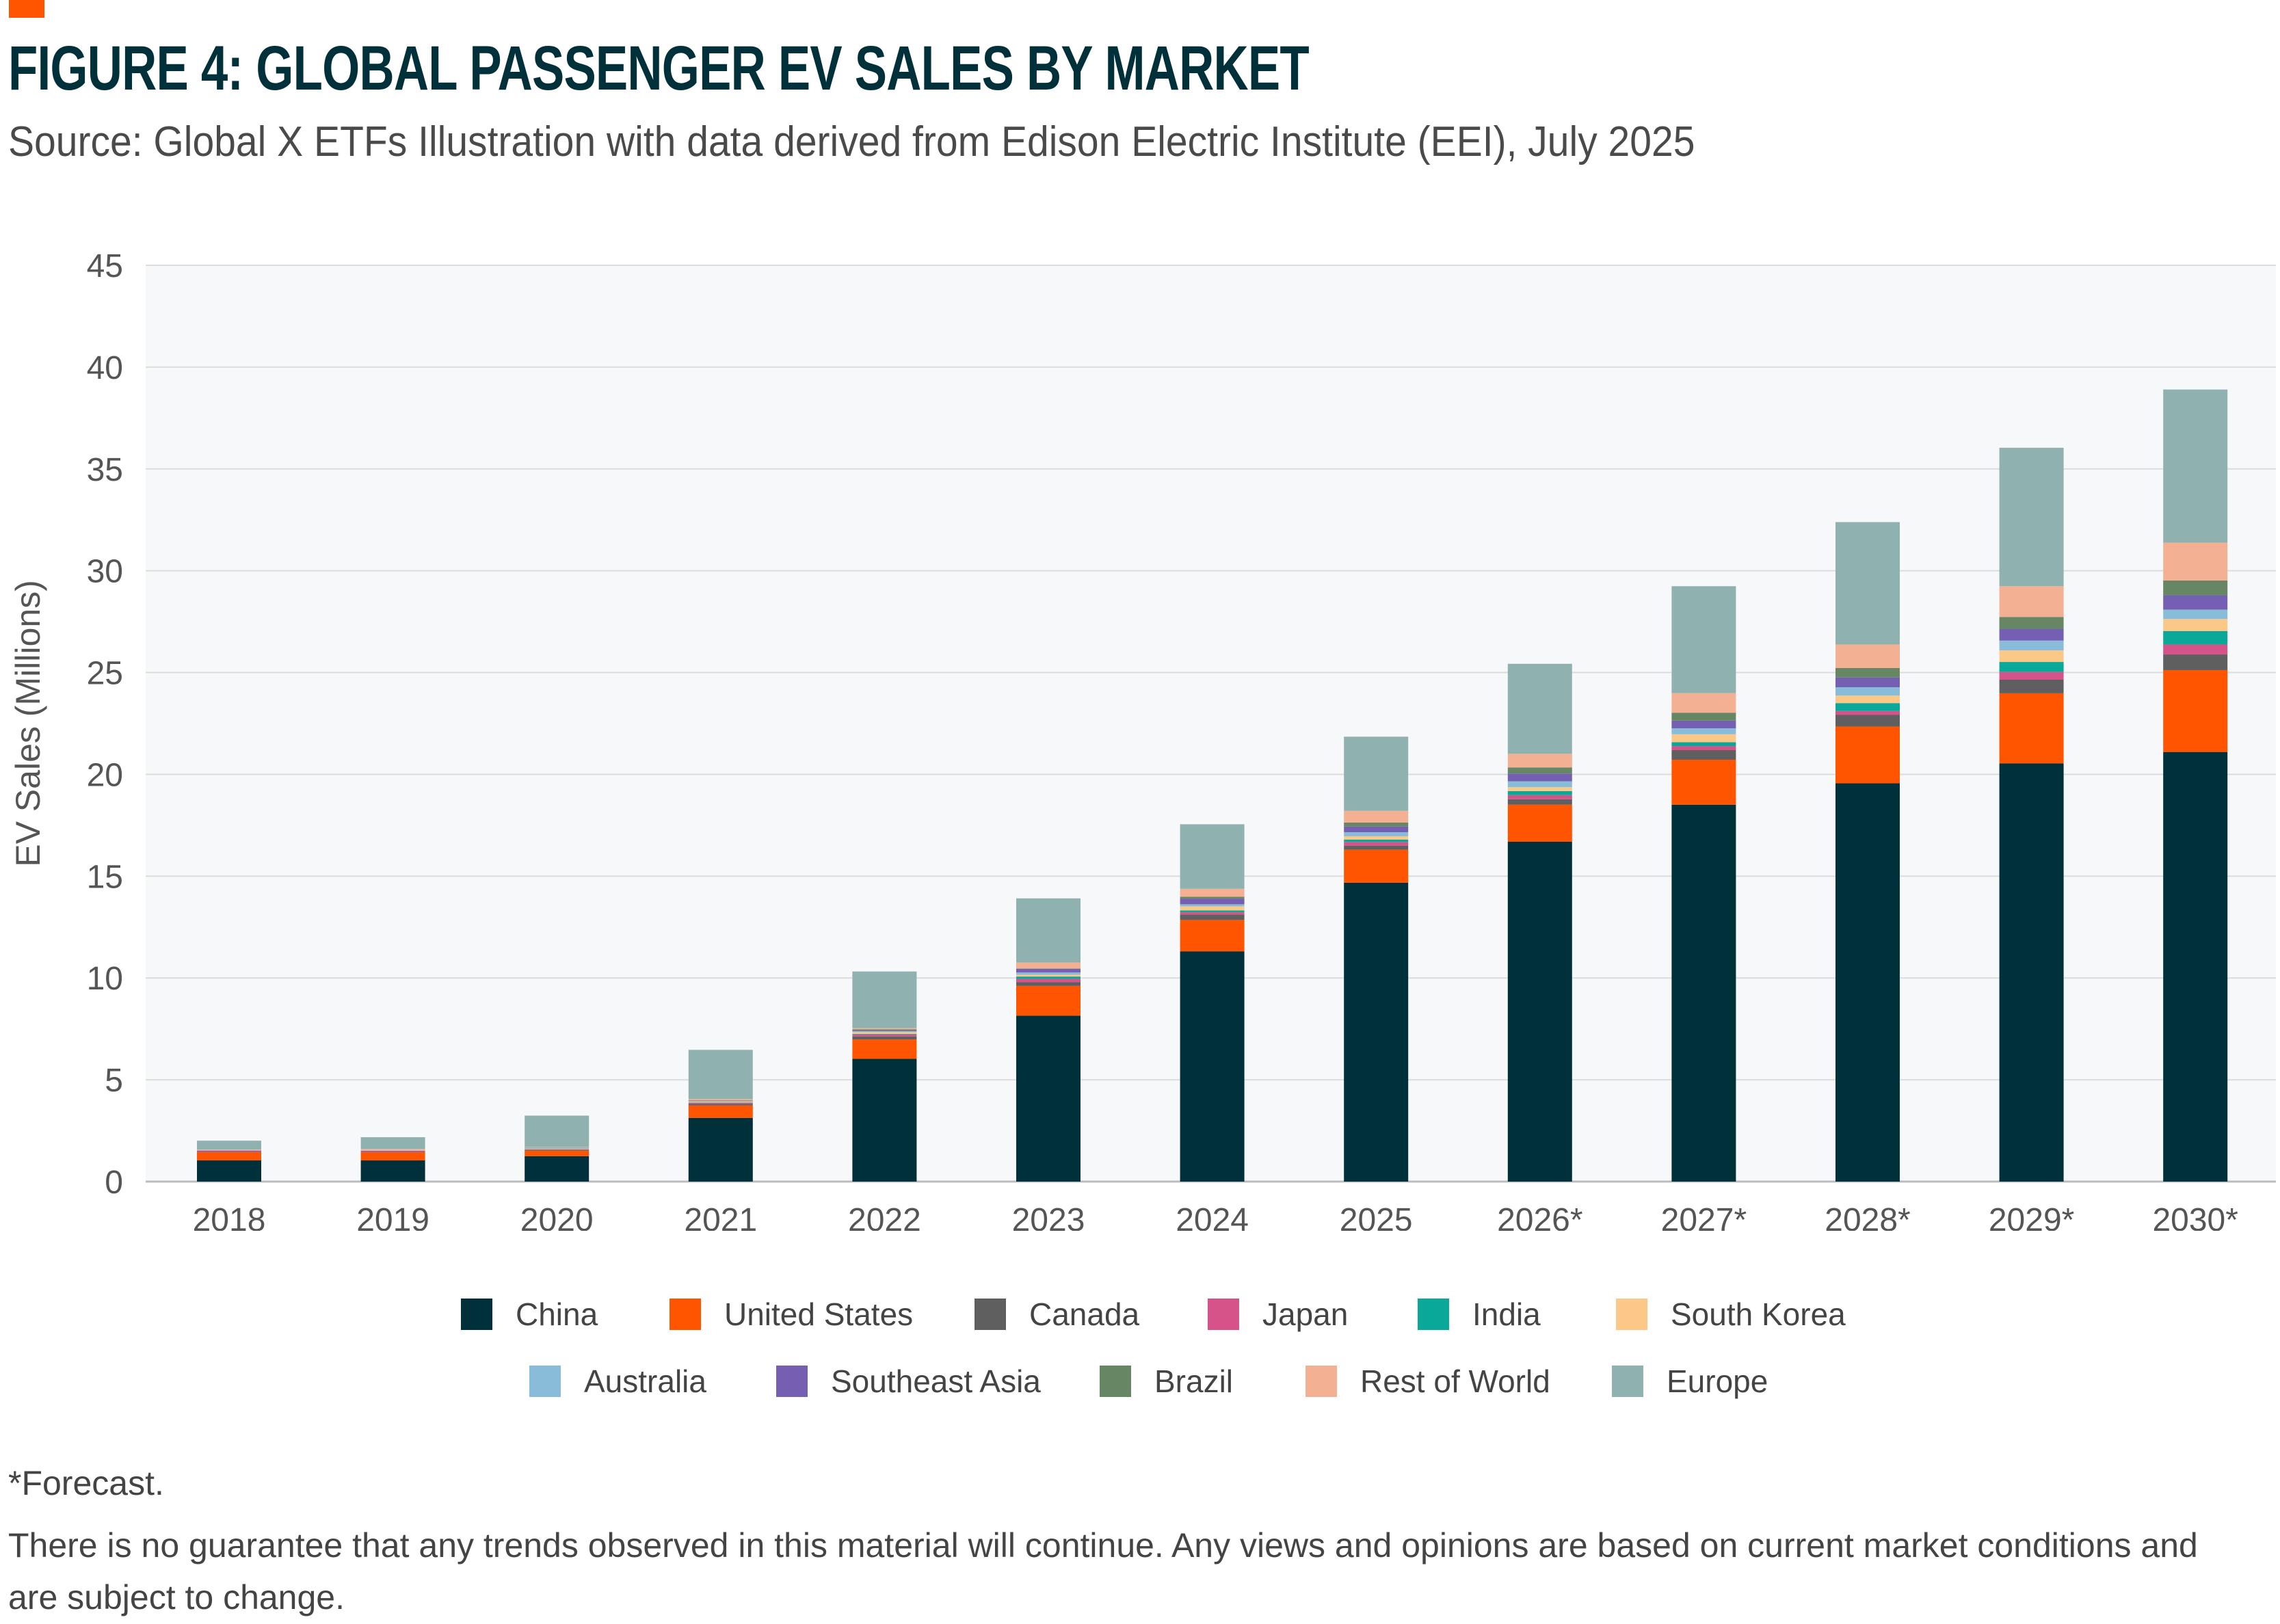 Image resolution: width=2280 pixels, height=1624 pixels. What do you see at coordinates (105, 725) in the screenshot?
I see `y-tick-labels: 0 5 10 15 20 25 30 35 40 45` at bounding box center [105, 725].